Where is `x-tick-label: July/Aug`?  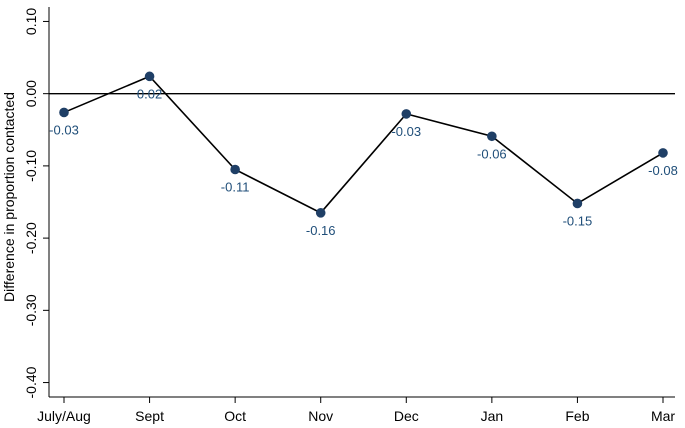
x-tick-label: July/Aug is located at coordinates (64, 416).